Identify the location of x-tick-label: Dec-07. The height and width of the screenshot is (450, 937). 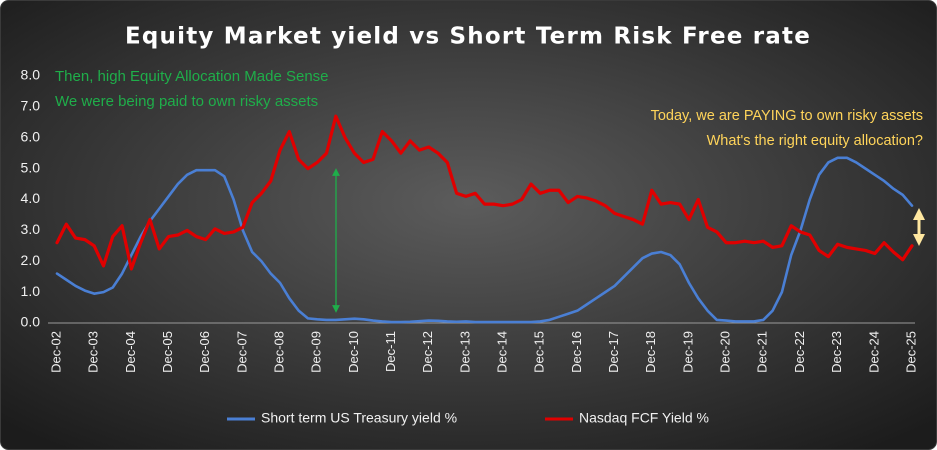
(241, 352).